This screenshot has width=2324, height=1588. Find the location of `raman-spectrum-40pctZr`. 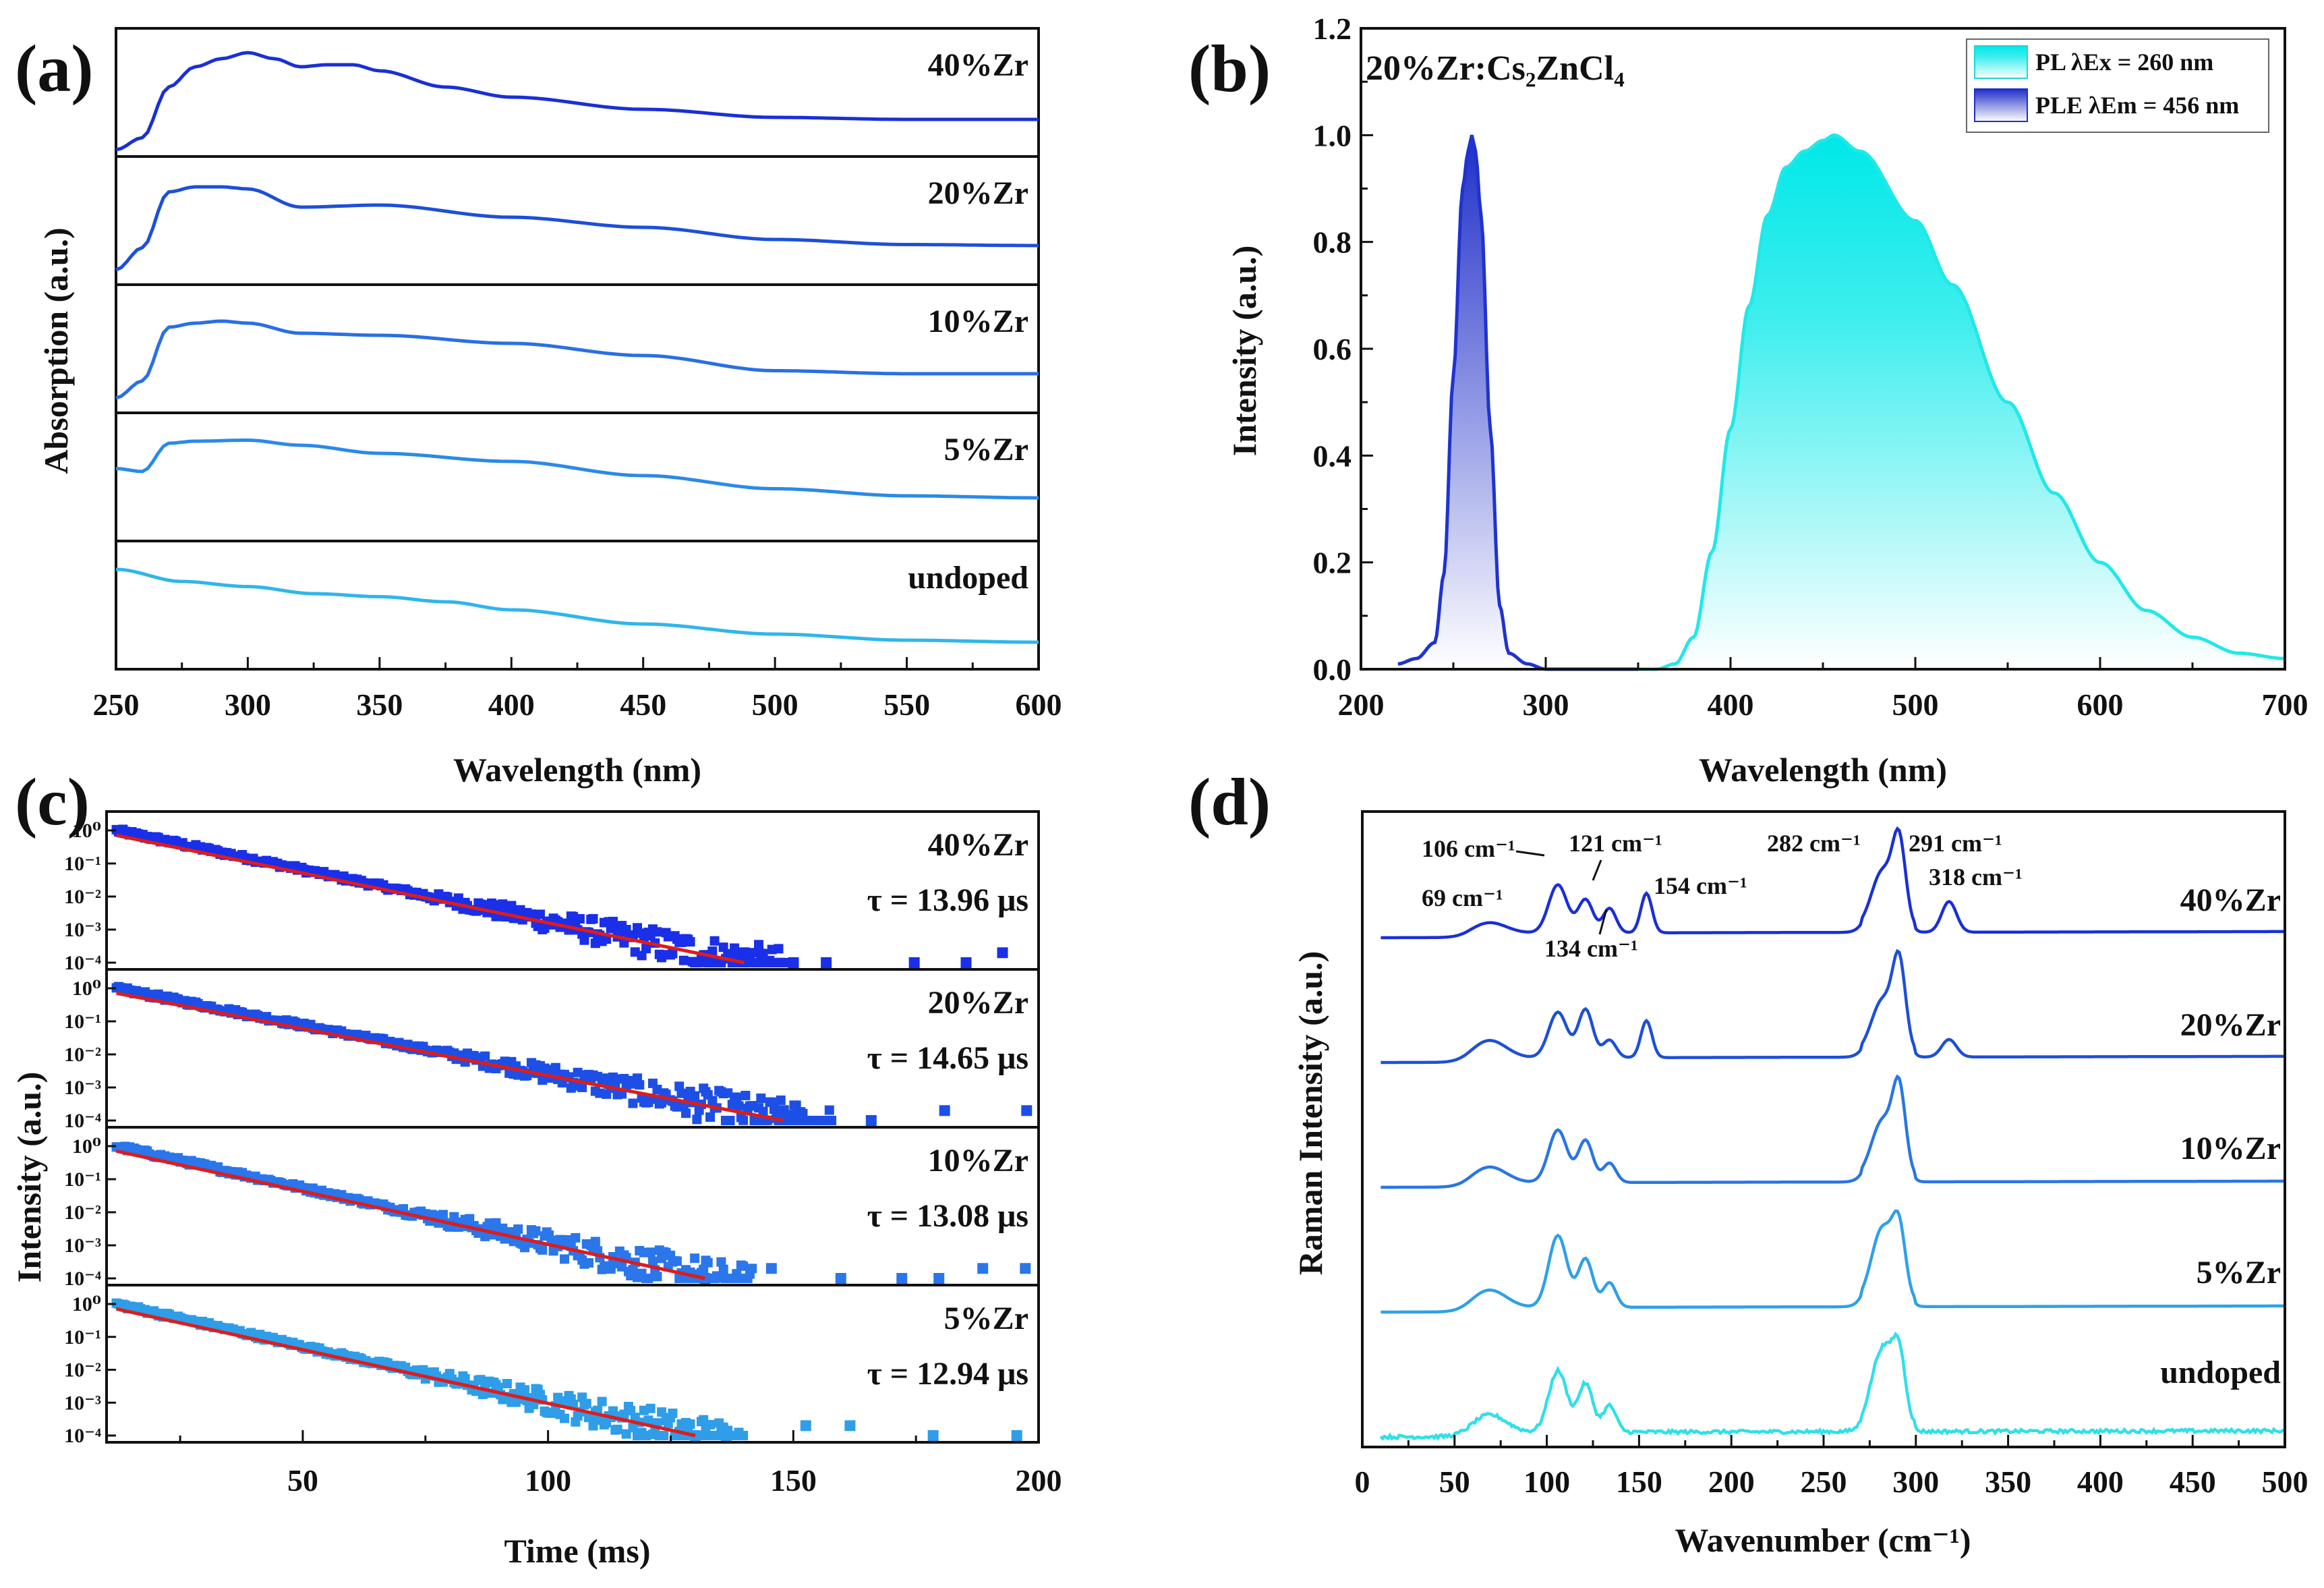

raman-spectrum-40pctZr is located at coordinates (1833, 883).